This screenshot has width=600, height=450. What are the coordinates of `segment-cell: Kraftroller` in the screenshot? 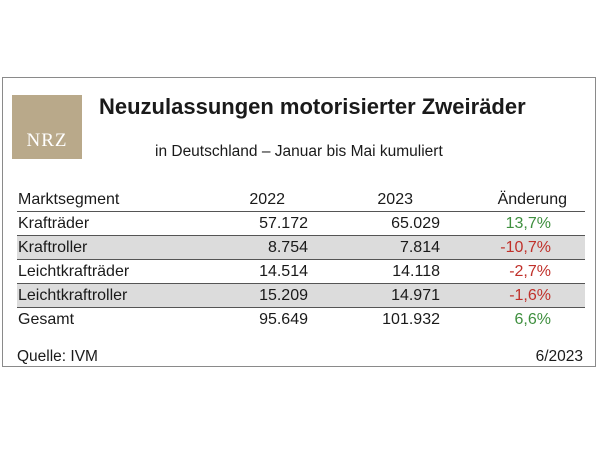 It's located at (53, 247).